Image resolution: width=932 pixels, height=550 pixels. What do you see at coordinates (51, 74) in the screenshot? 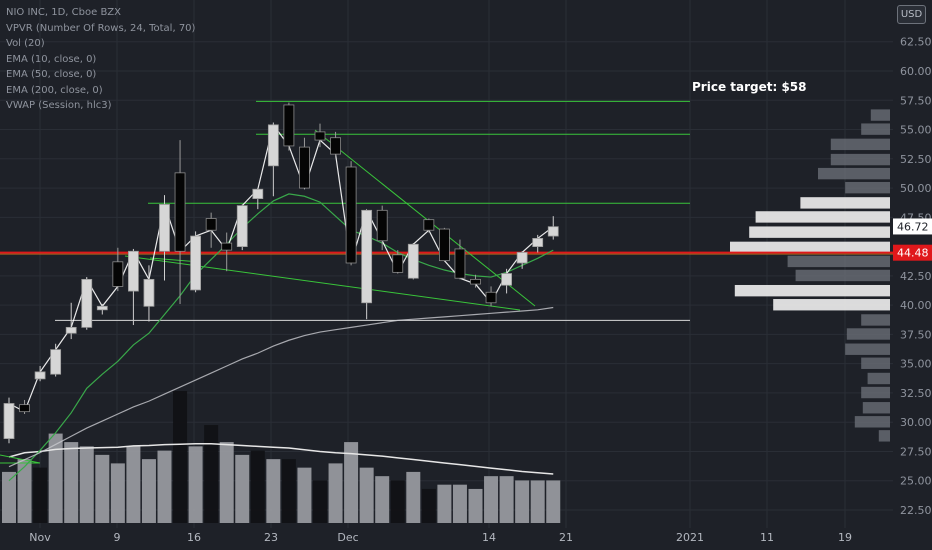
I see `legend-ema-50: EMA (50, close, 0)` at bounding box center [51, 74].